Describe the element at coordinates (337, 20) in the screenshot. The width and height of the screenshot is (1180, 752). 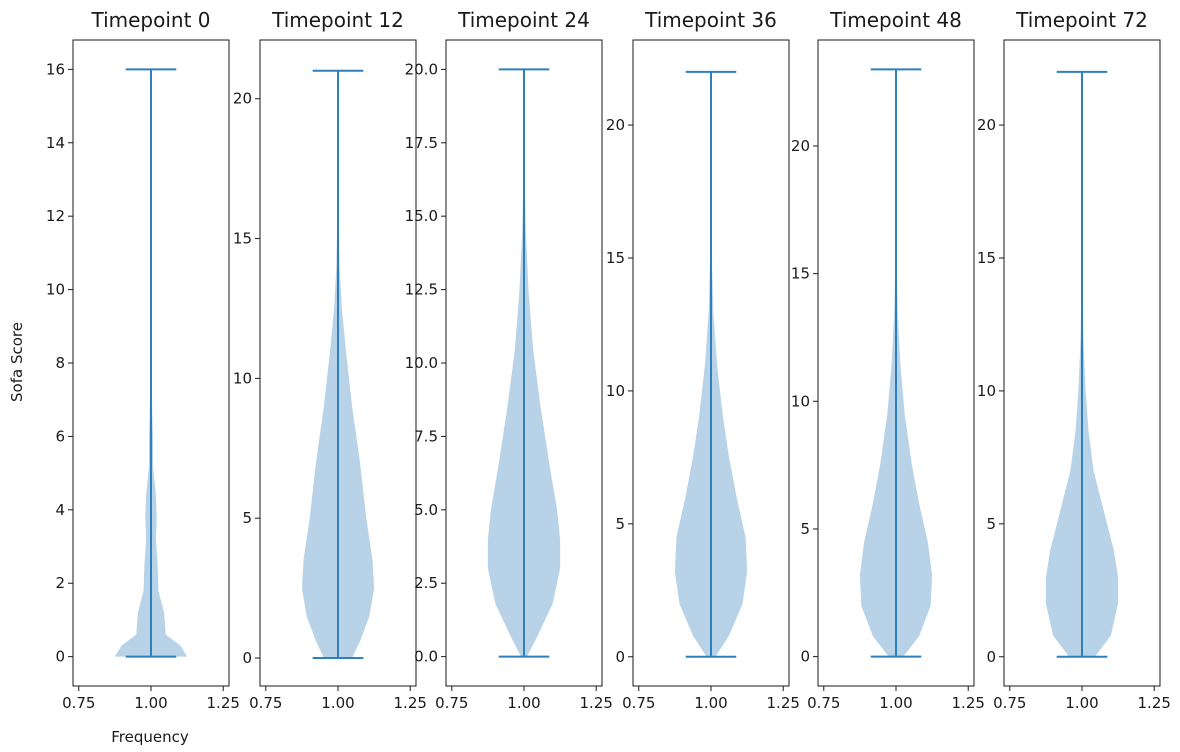
I see `panel-title: Timepoint 12` at that location.